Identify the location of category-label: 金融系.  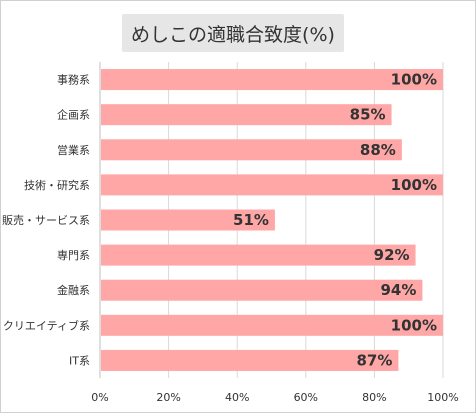
(73, 290).